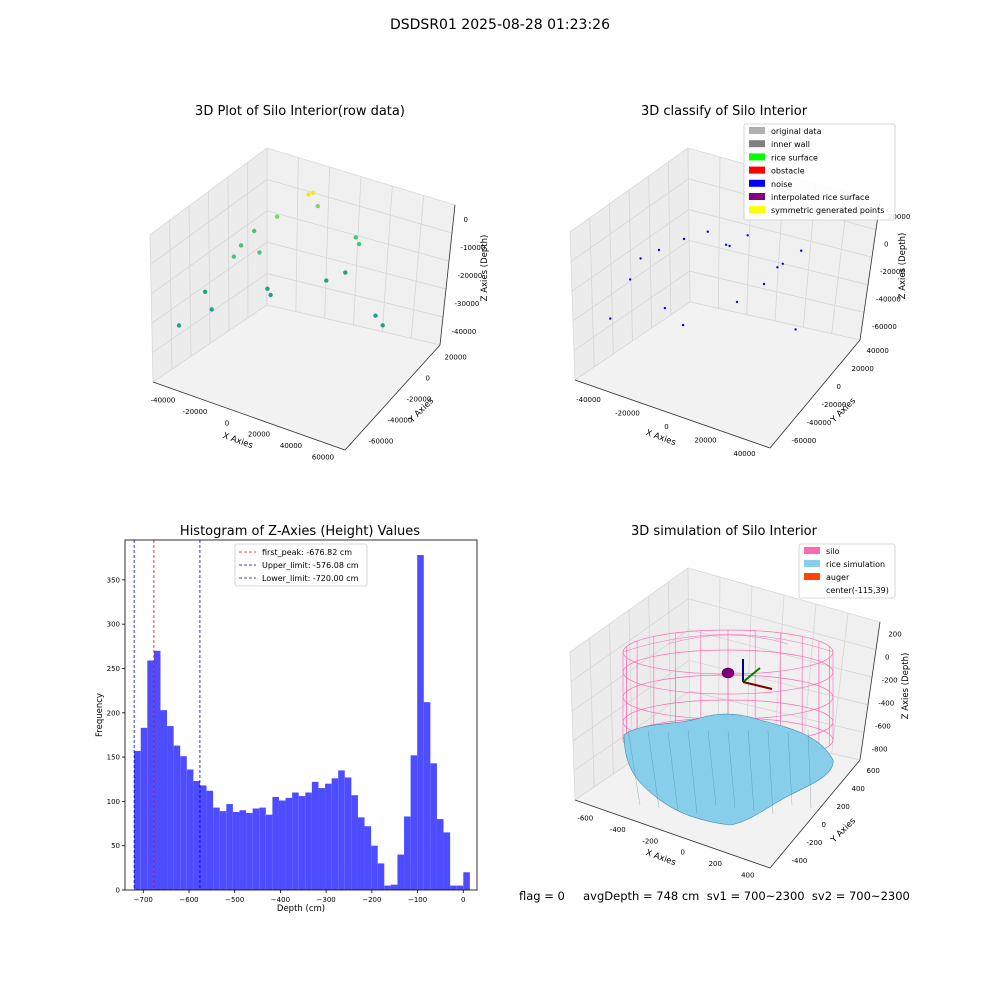 Image resolution: width=1000 pixels, height=1000 pixels. I want to click on hist-y-tick-label: 150, so click(113, 758).